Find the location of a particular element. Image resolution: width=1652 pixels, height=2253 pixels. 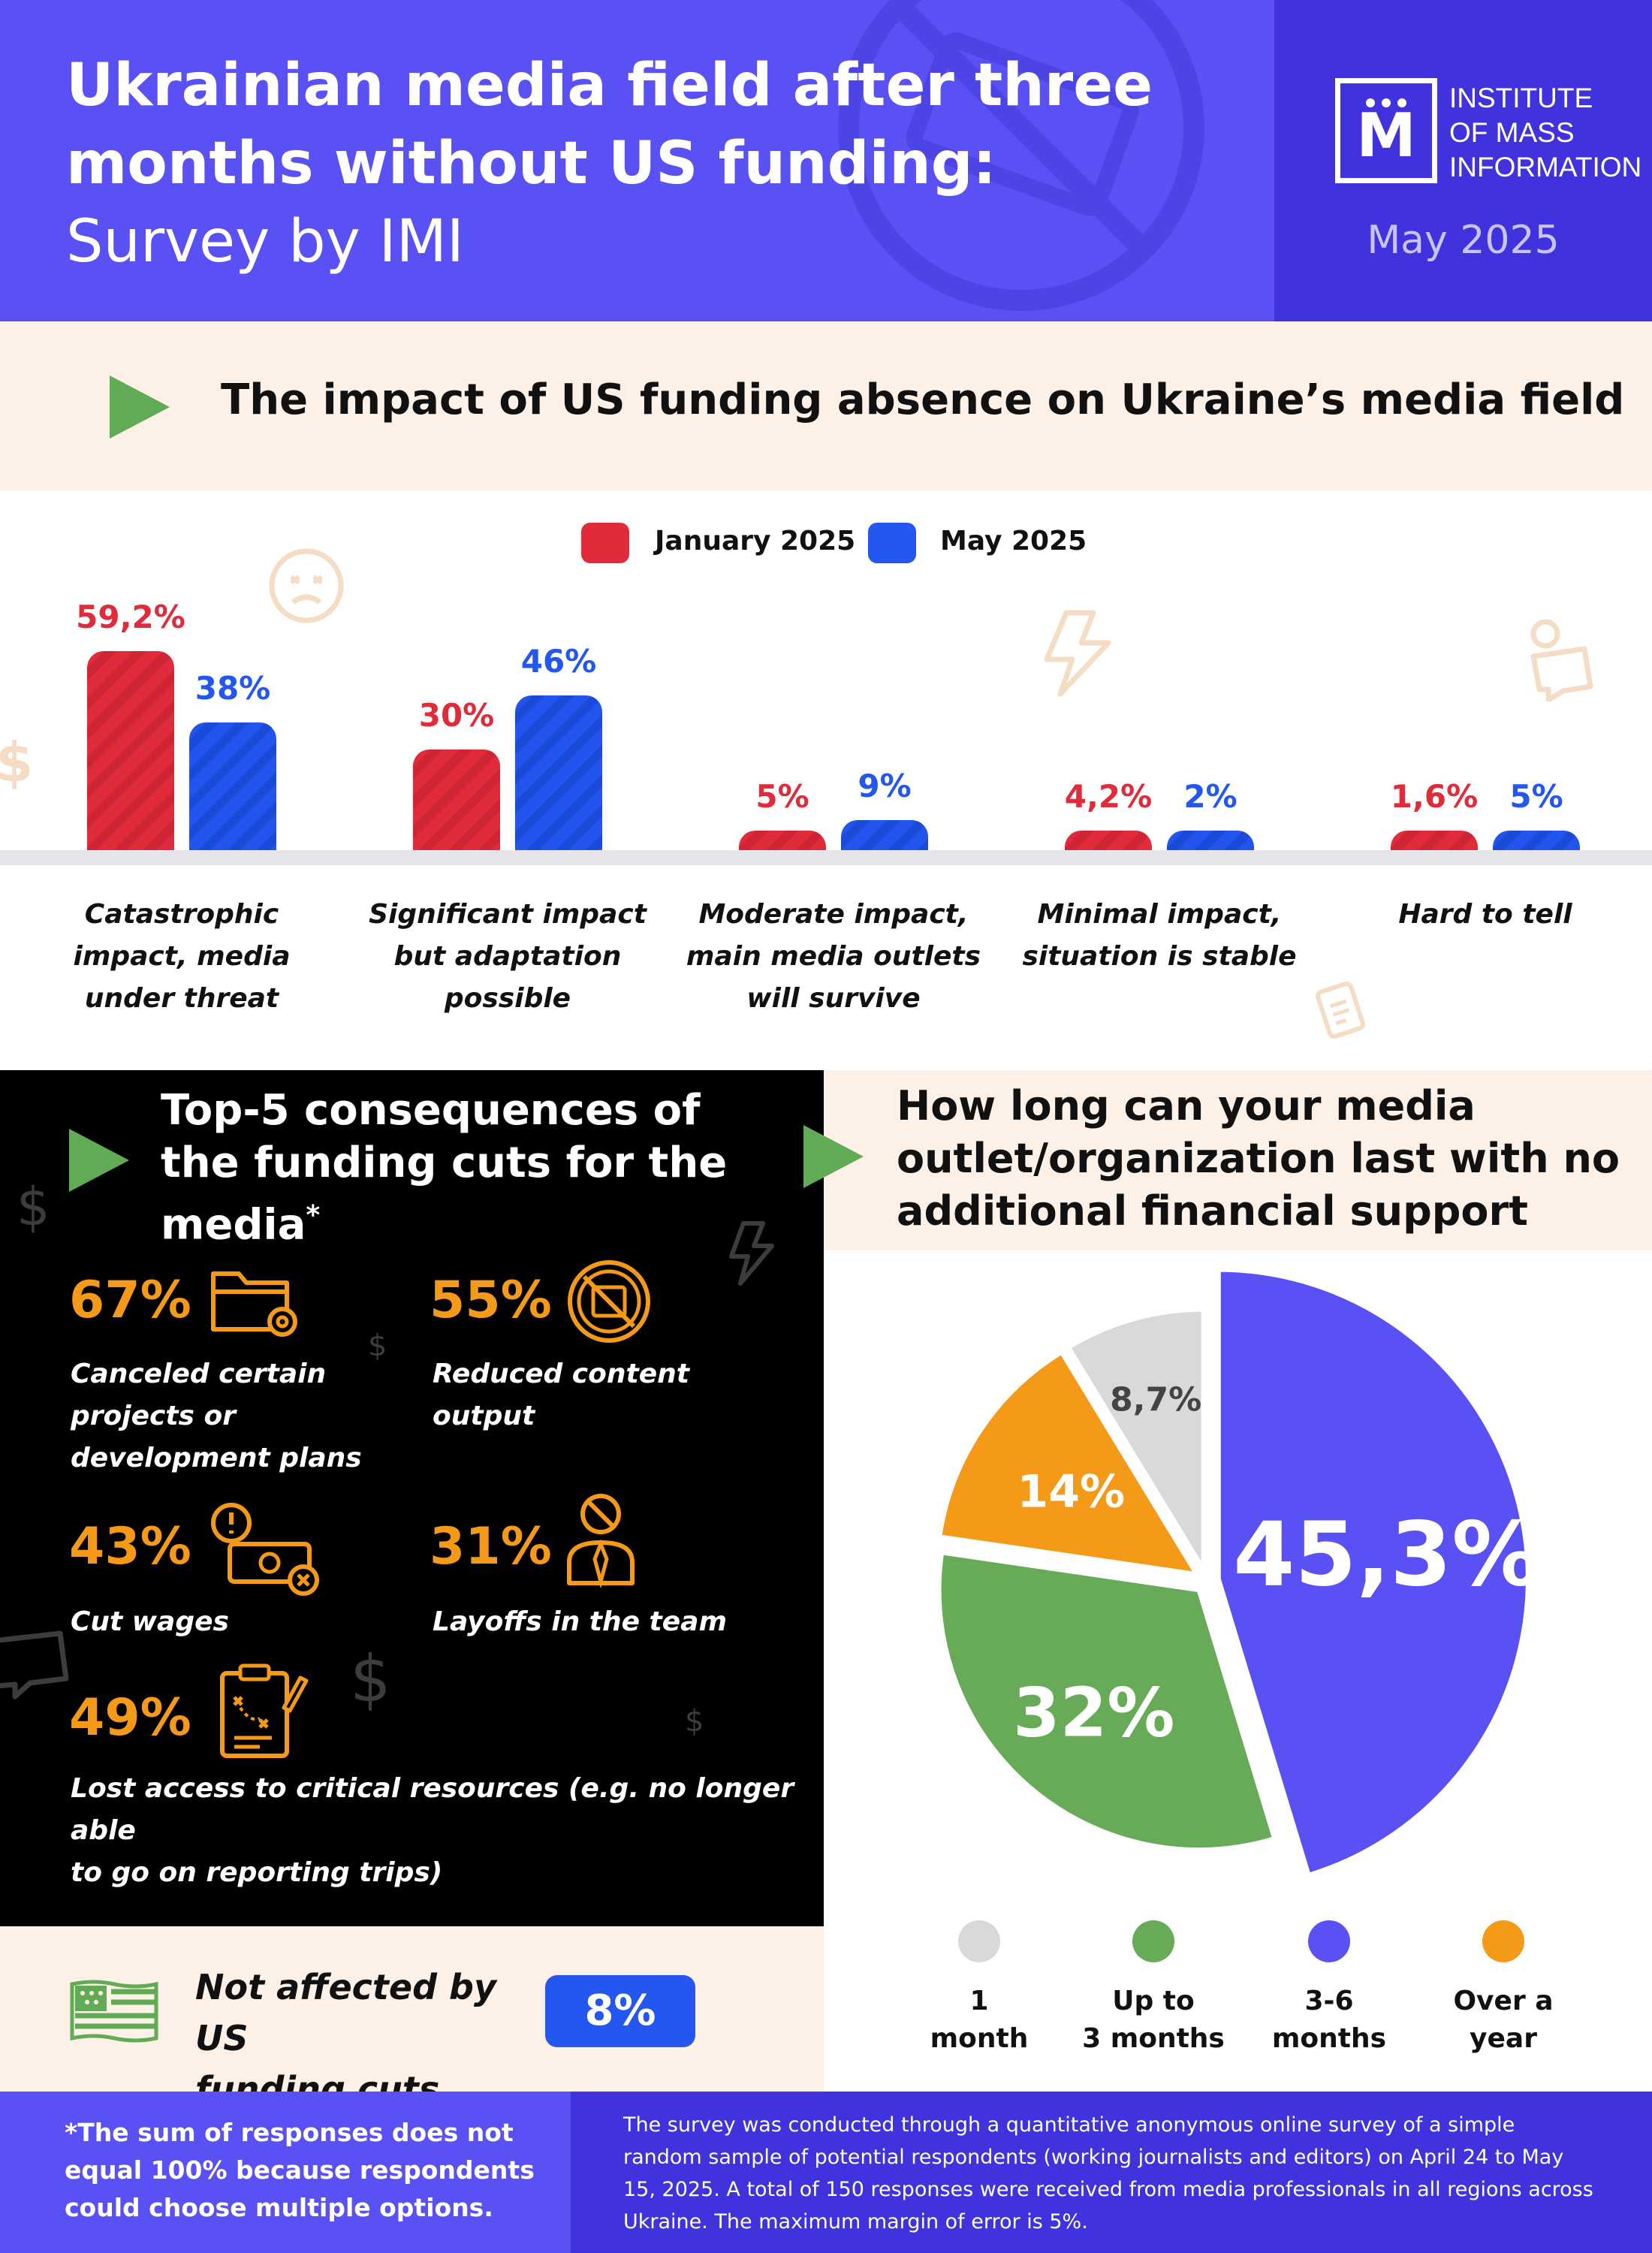

title-line: Top-5 consequences of is located at coordinates (431, 1110).